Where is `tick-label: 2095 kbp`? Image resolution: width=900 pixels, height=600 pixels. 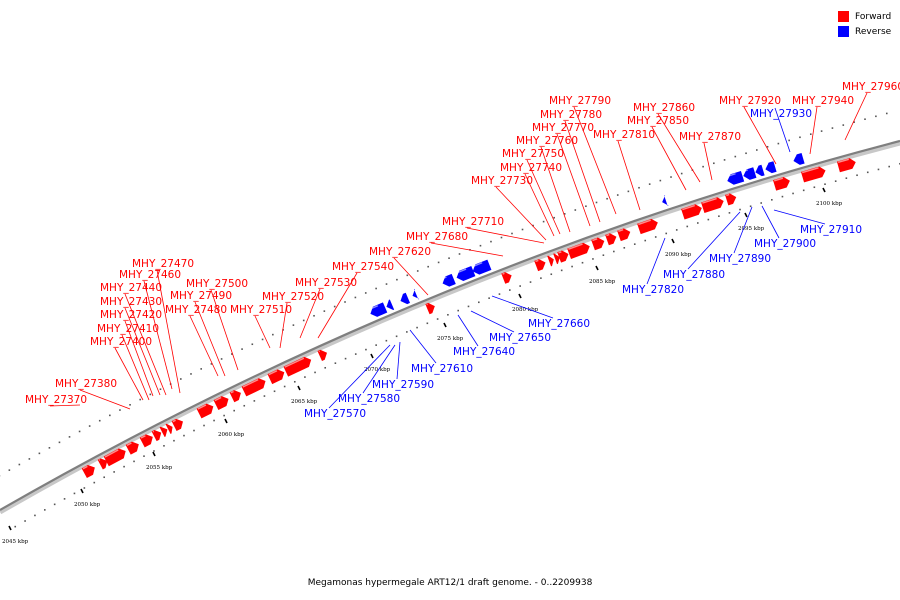 tick-label: 2095 kbp is located at coordinates (751, 229).